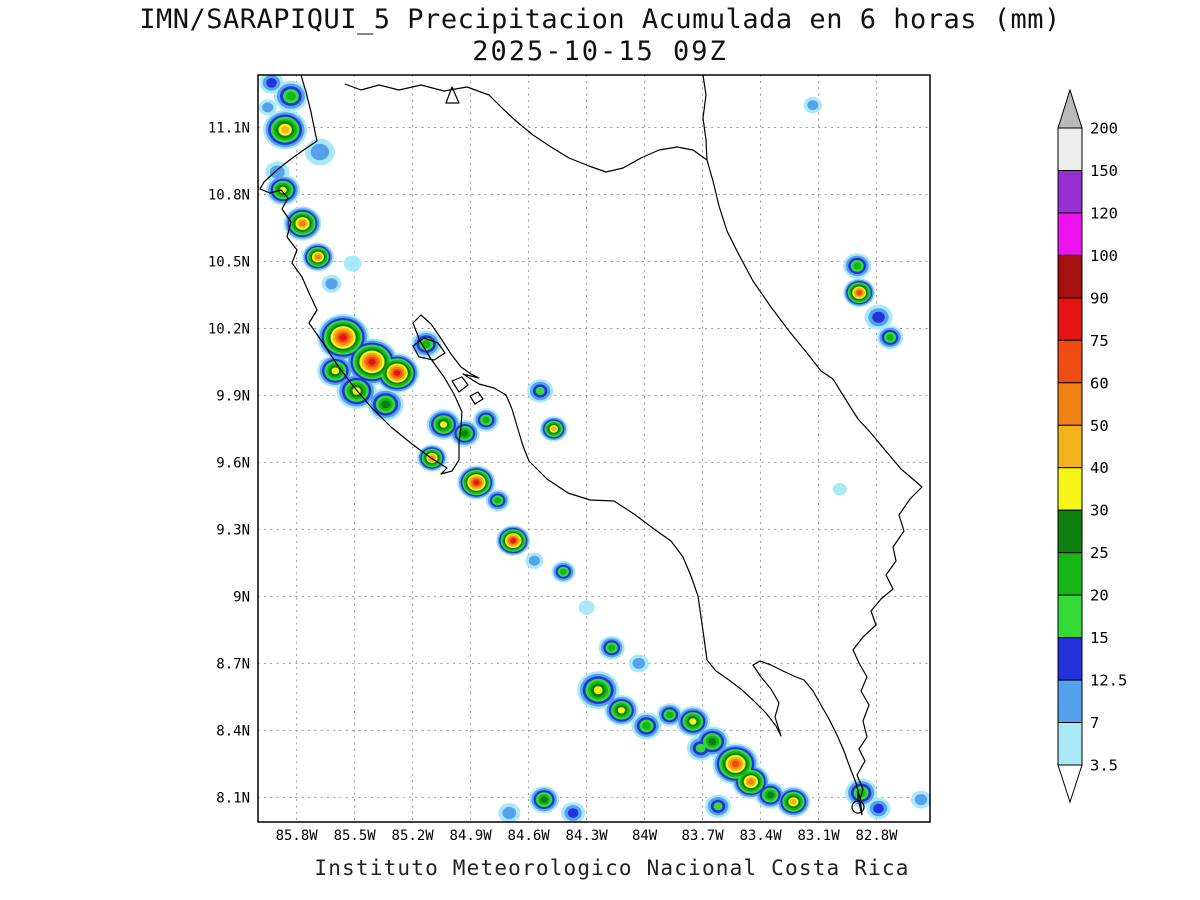 The height and width of the screenshot is (900, 1200). I want to click on lon-axis-label: 82.8W, so click(876, 836).